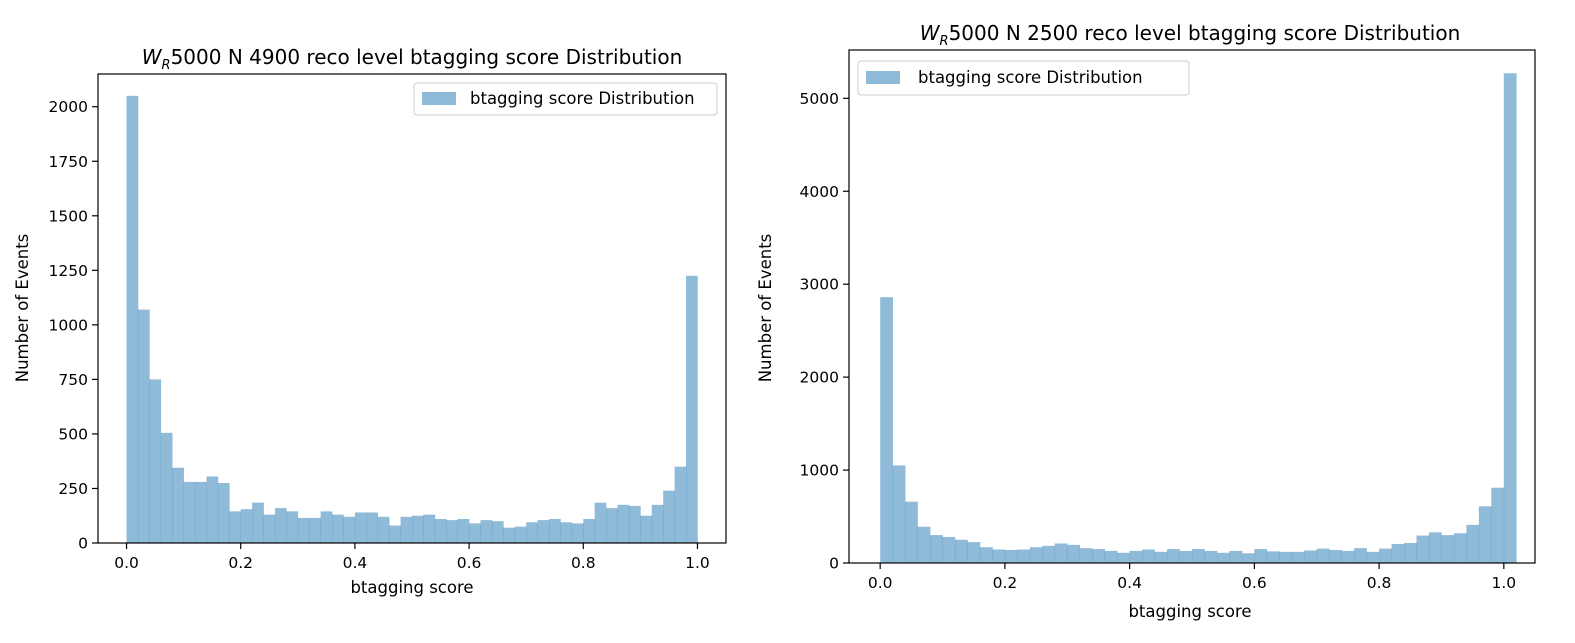 Image resolution: width=1575 pixels, height=643 pixels. What do you see at coordinates (412, 557) in the screenshot?
I see `x-ticks-left: 0.0 0.2 0.4 0.6 0.8 1.0` at bounding box center [412, 557].